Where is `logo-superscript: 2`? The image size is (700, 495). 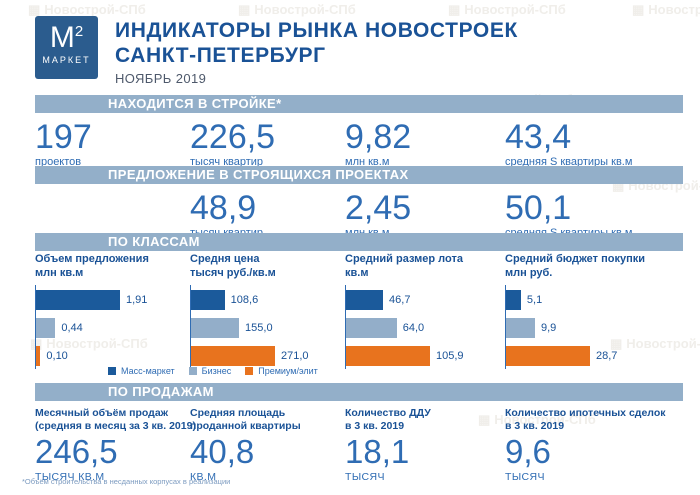
logo-superscript: 2 is located at coordinates (79, 31).